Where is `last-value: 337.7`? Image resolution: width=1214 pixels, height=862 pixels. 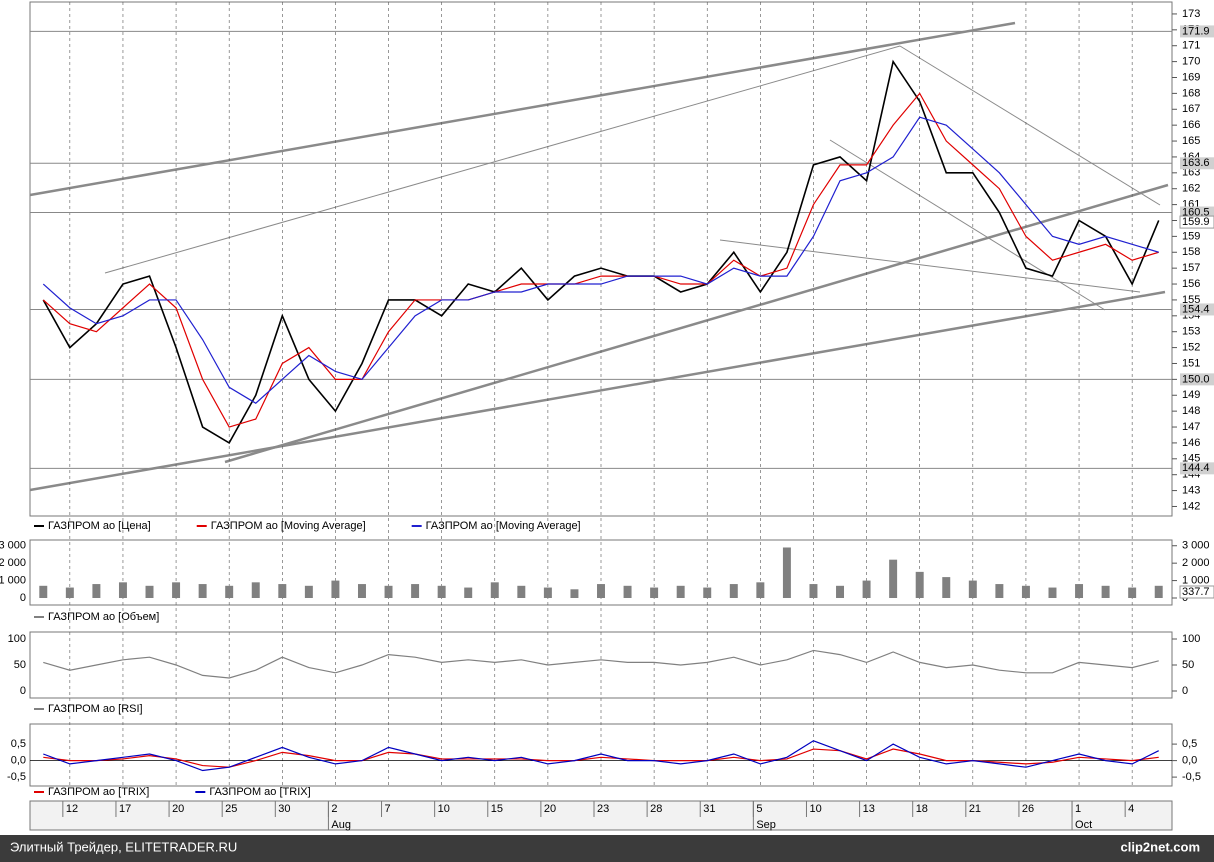
last-value: 337.7 is located at coordinates (1196, 592).